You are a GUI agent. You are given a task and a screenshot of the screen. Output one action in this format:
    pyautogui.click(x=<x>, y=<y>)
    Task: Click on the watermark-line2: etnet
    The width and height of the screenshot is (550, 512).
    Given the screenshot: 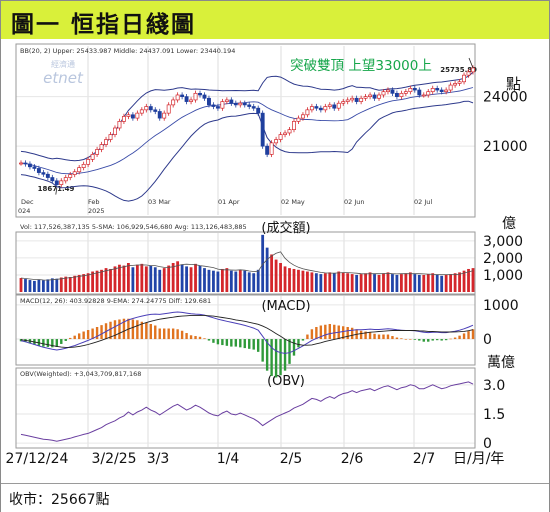 What is the action you would take?
    pyautogui.click(x=63, y=78)
    